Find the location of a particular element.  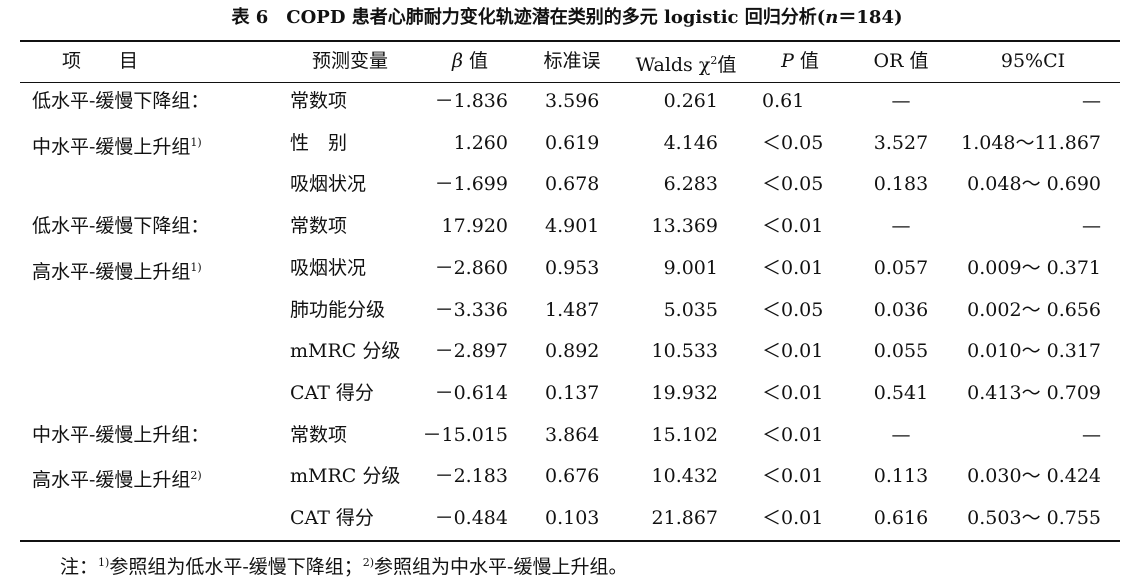

table-cell: －15.015 is located at coordinates (465, 434).